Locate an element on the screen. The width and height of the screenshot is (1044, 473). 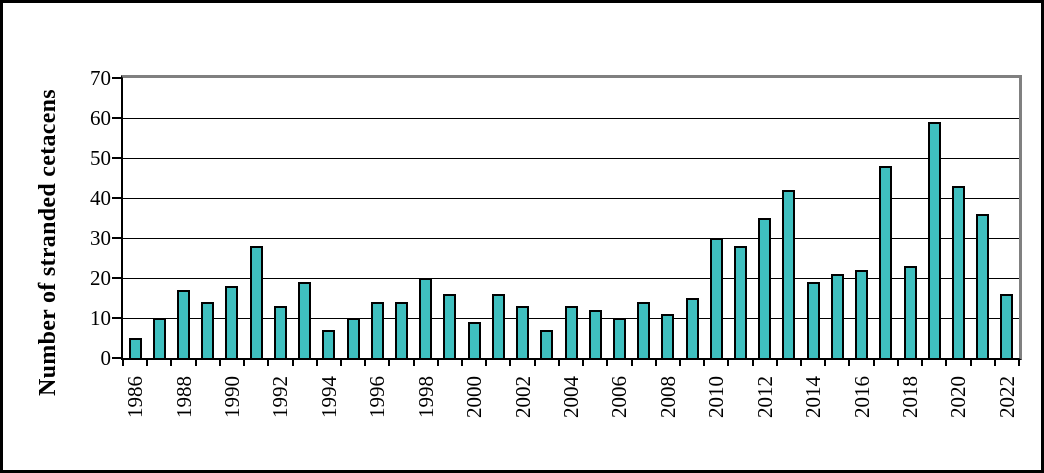
bar-2018 is located at coordinates (910, 312).